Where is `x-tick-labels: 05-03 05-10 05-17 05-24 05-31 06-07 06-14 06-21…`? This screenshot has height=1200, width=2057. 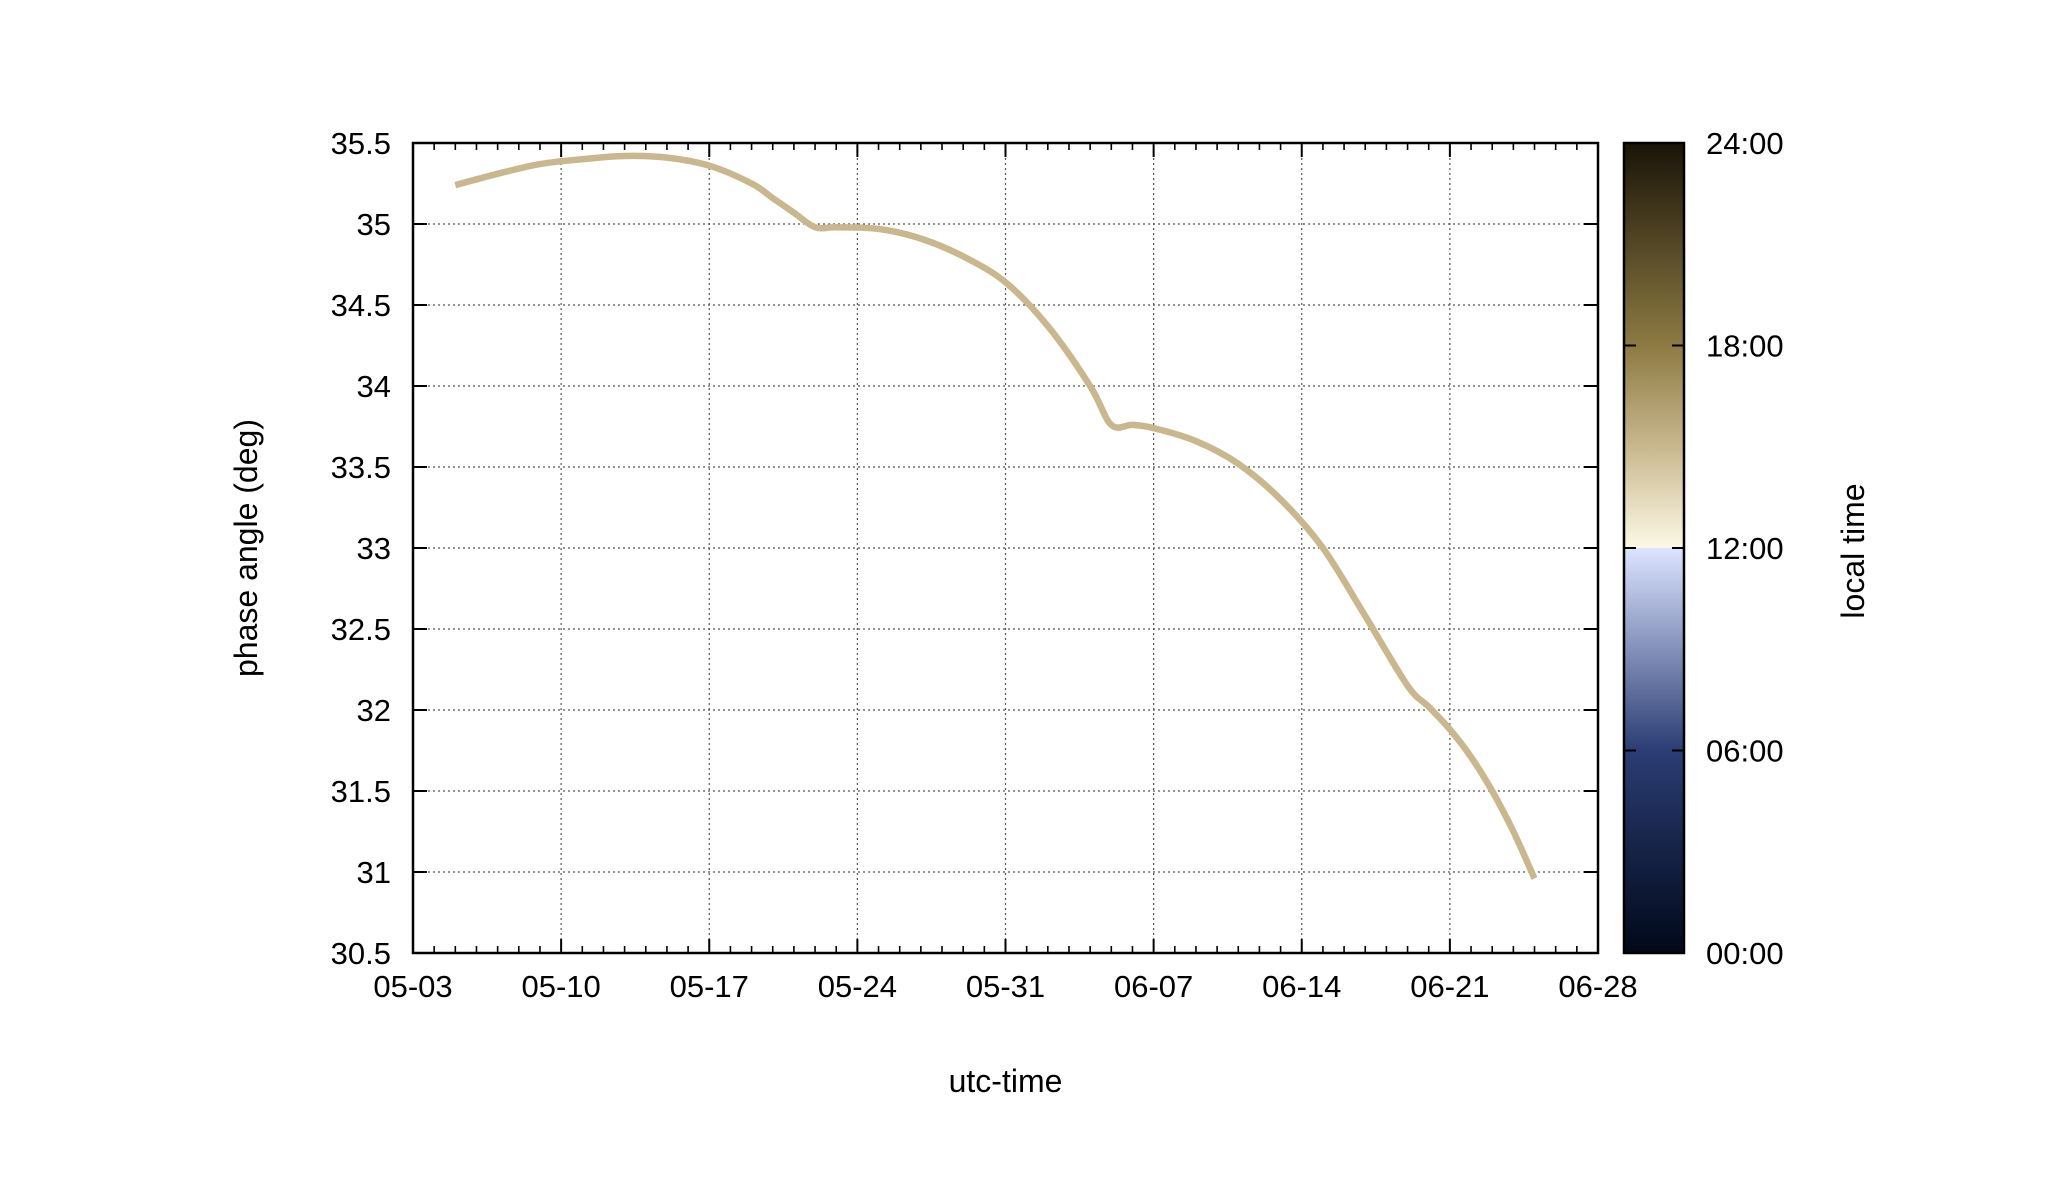
x-tick-labels: 05-03 05-10 05-17 05-24 05-31 06-07 06-14 06-21… is located at coordinates (1005, 986).